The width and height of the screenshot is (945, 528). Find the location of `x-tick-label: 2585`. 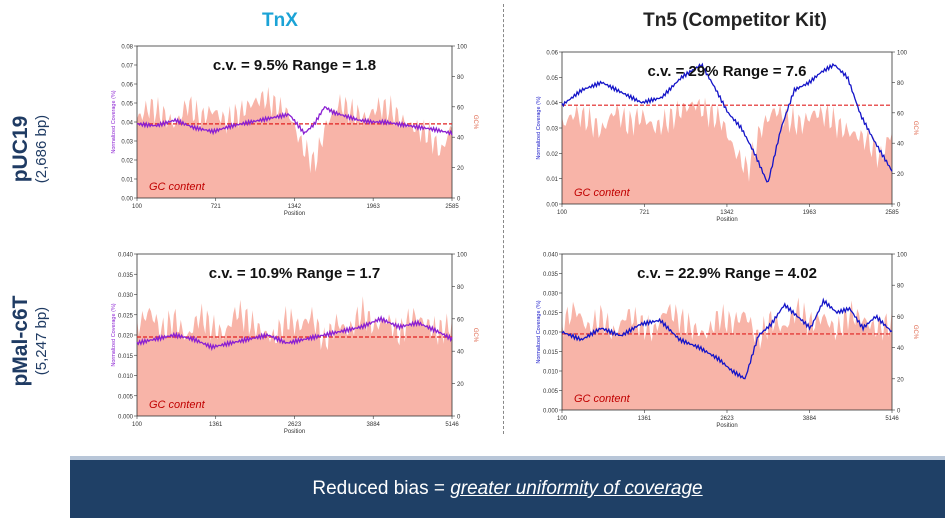

x-tick-label: 2585 is located at coordinates (452, 207).